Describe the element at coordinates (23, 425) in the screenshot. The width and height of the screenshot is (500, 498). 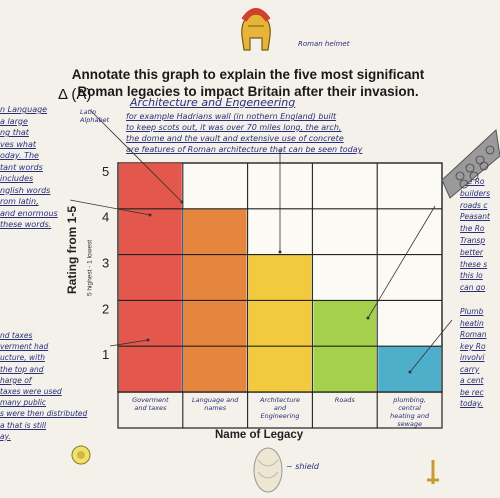
I see `left-margin-lower-line: a that is still` at that location.